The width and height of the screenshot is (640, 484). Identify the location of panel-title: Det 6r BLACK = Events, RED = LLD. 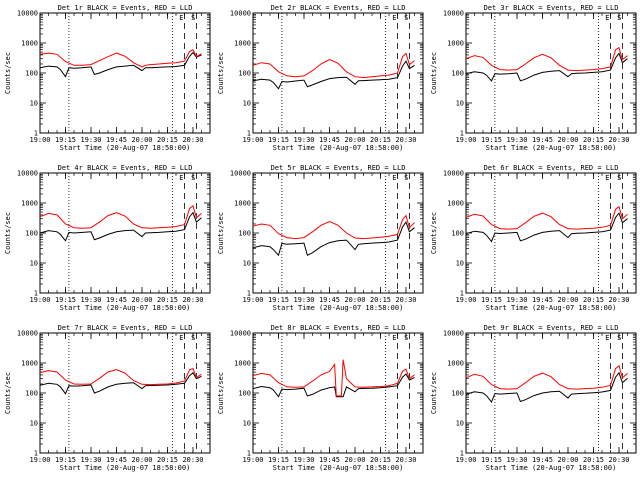
(551, 168).